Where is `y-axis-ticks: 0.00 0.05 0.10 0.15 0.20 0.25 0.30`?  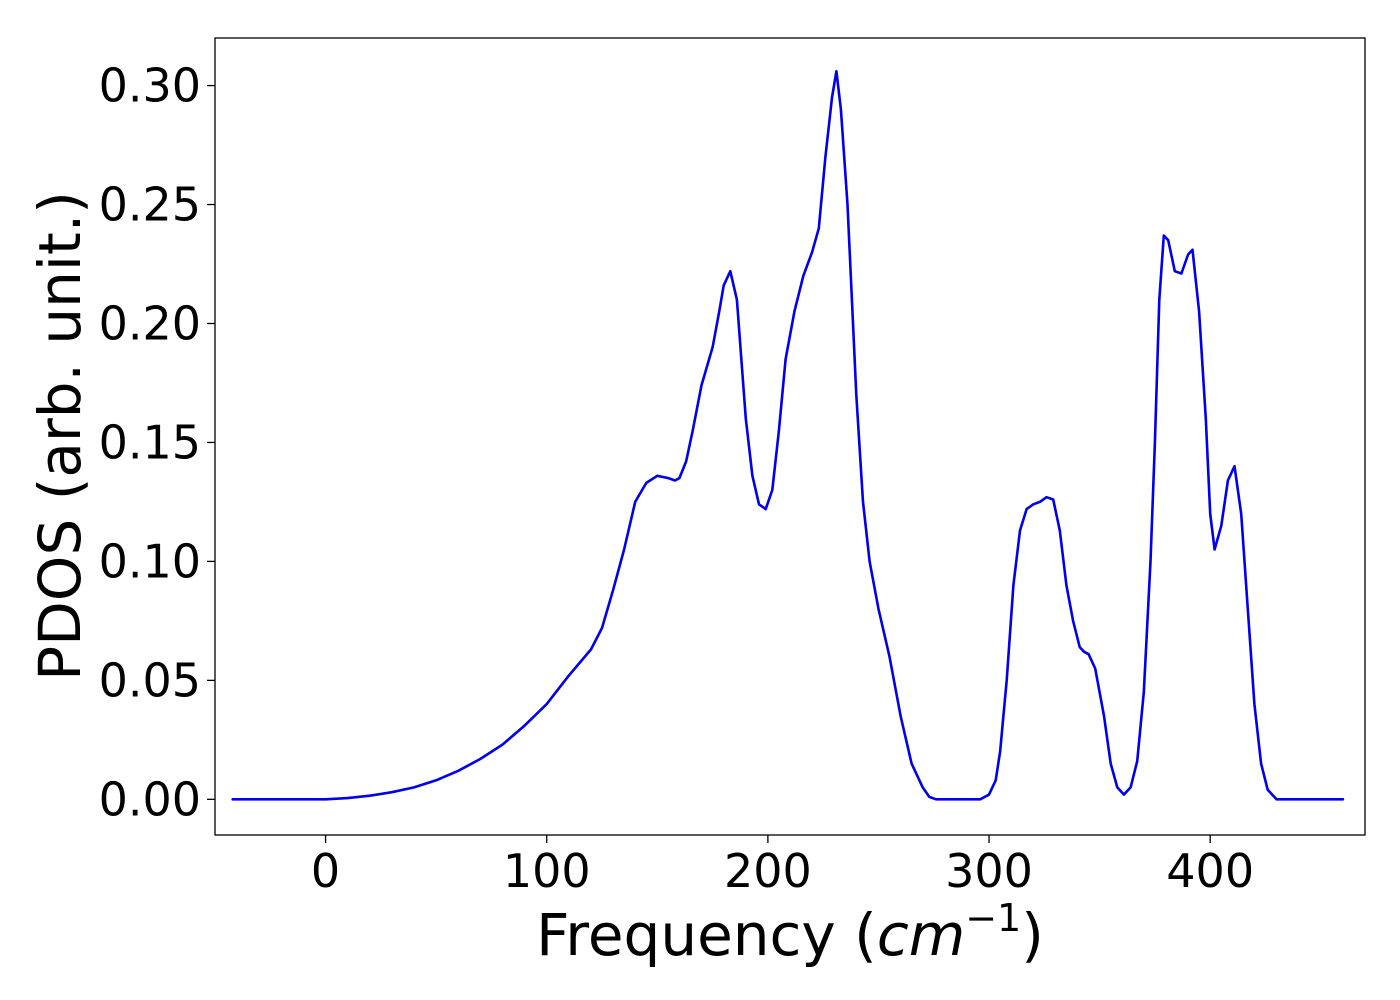 y-axis-ticks: 0.00 0.05 0.10 0.15 0.20 0.25 0.30 is located at coordinates (157, 442).